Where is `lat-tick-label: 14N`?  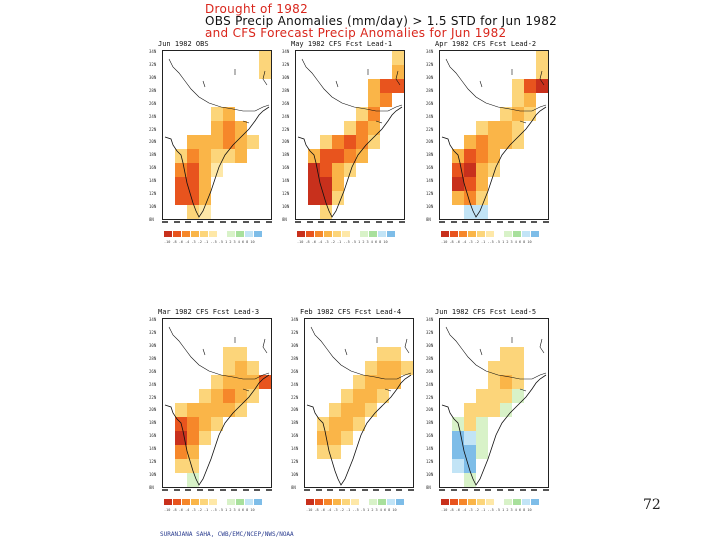 lat-tick-label: 14N is located at coordinates (153, 181).